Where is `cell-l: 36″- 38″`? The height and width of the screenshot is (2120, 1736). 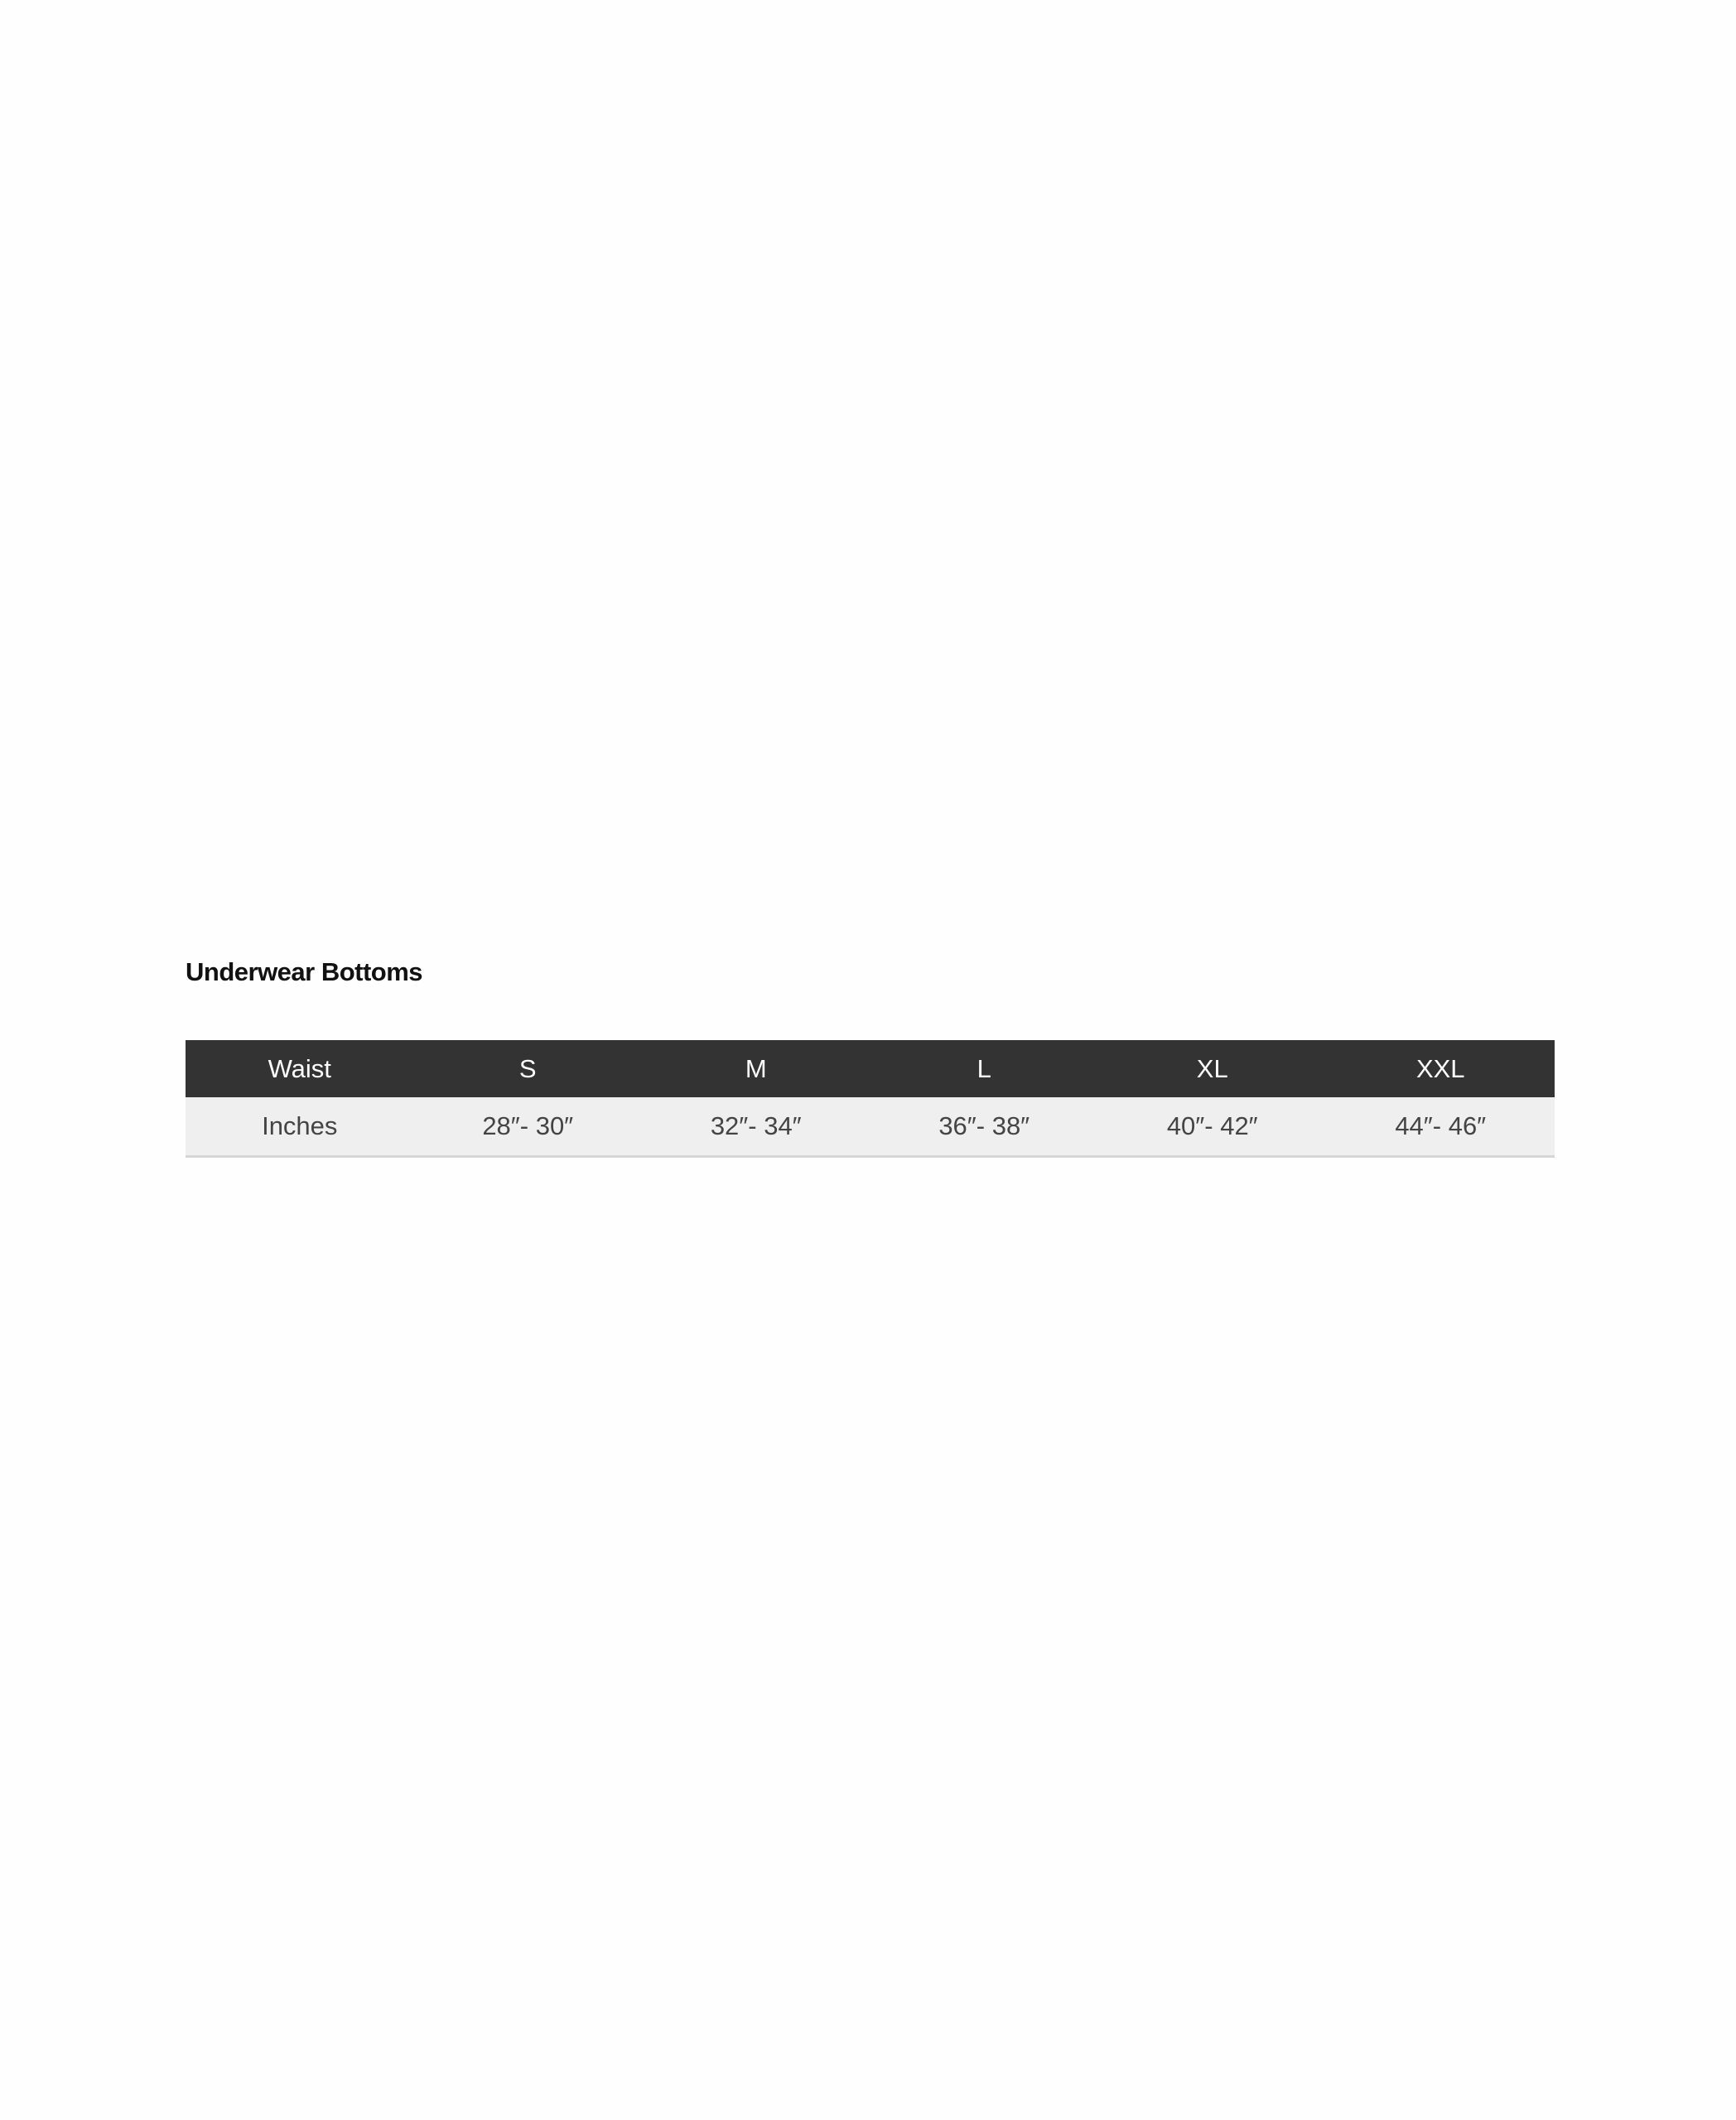 cell-l: 36″- 38″ is located at coordinates (984, 1127).